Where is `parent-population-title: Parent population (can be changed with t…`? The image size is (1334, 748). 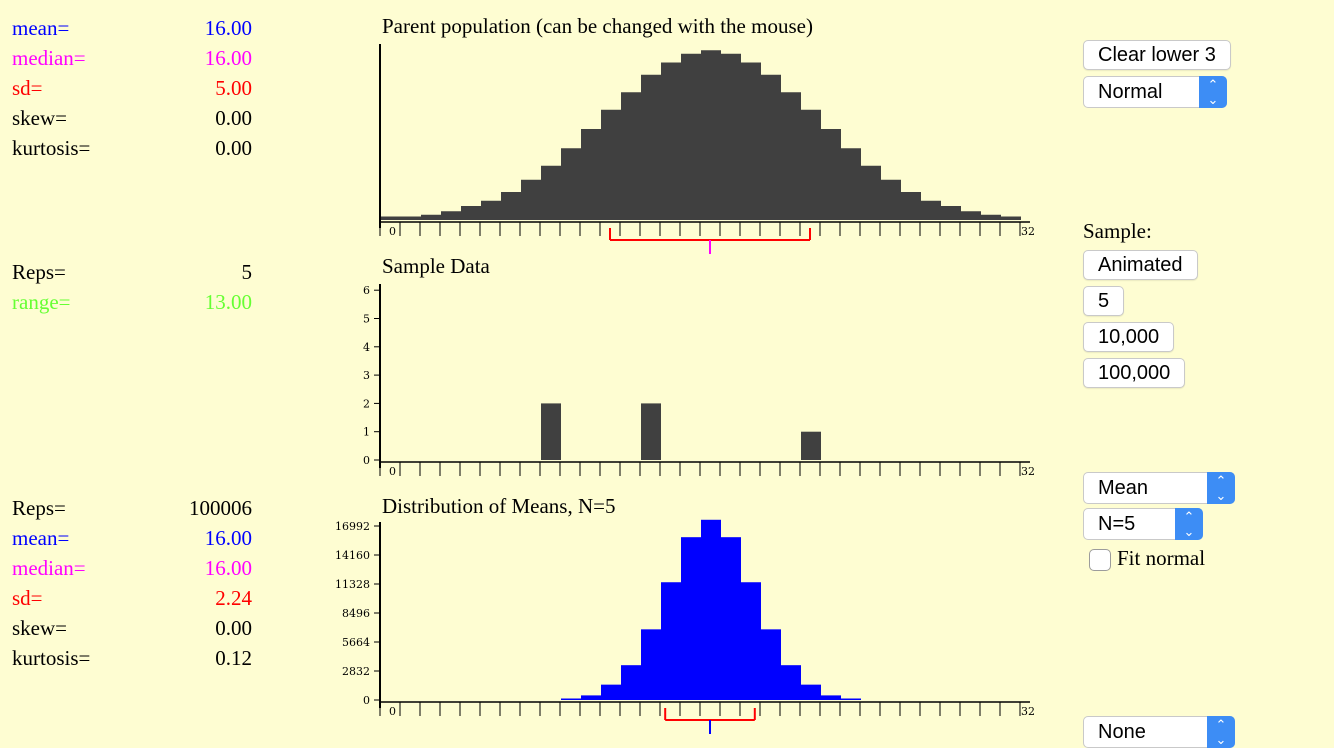 parent-population-title: Parent population (can be changed with t… is located at coordinates (597, 26).